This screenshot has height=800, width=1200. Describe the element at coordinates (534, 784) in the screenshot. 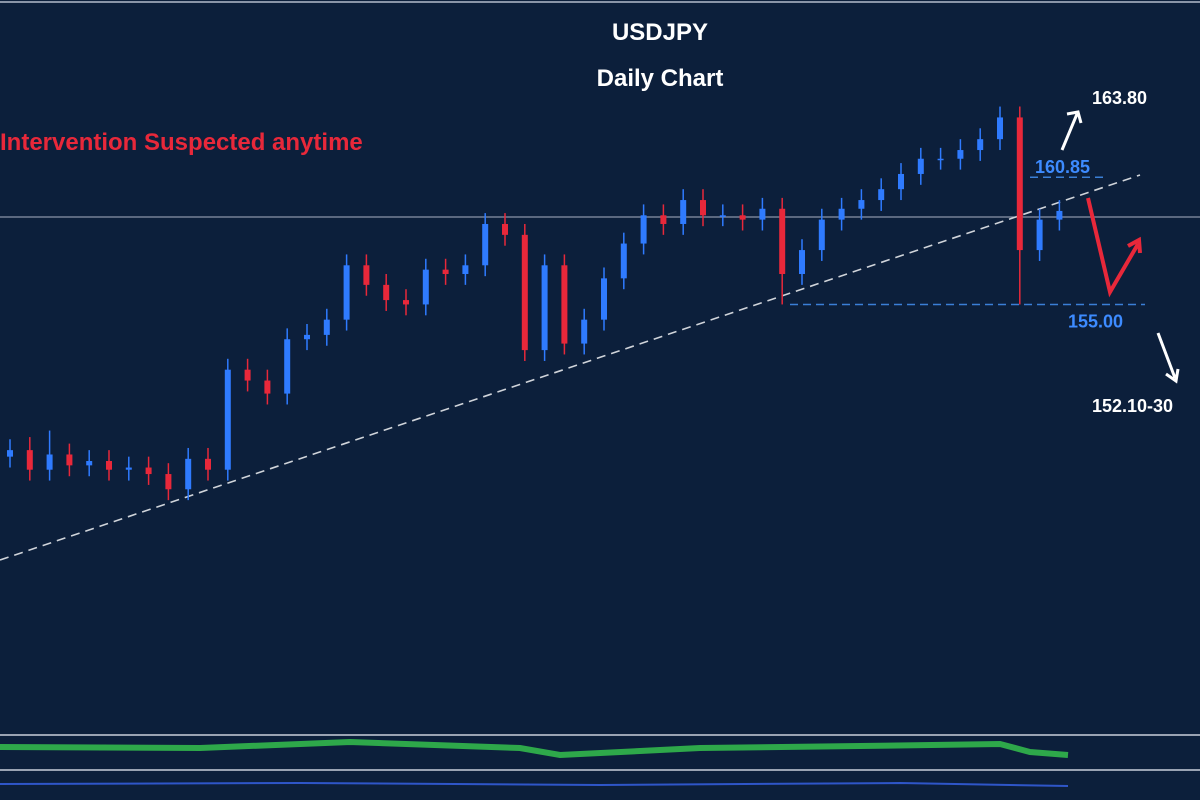

I see `oscillator-pane` at that location.